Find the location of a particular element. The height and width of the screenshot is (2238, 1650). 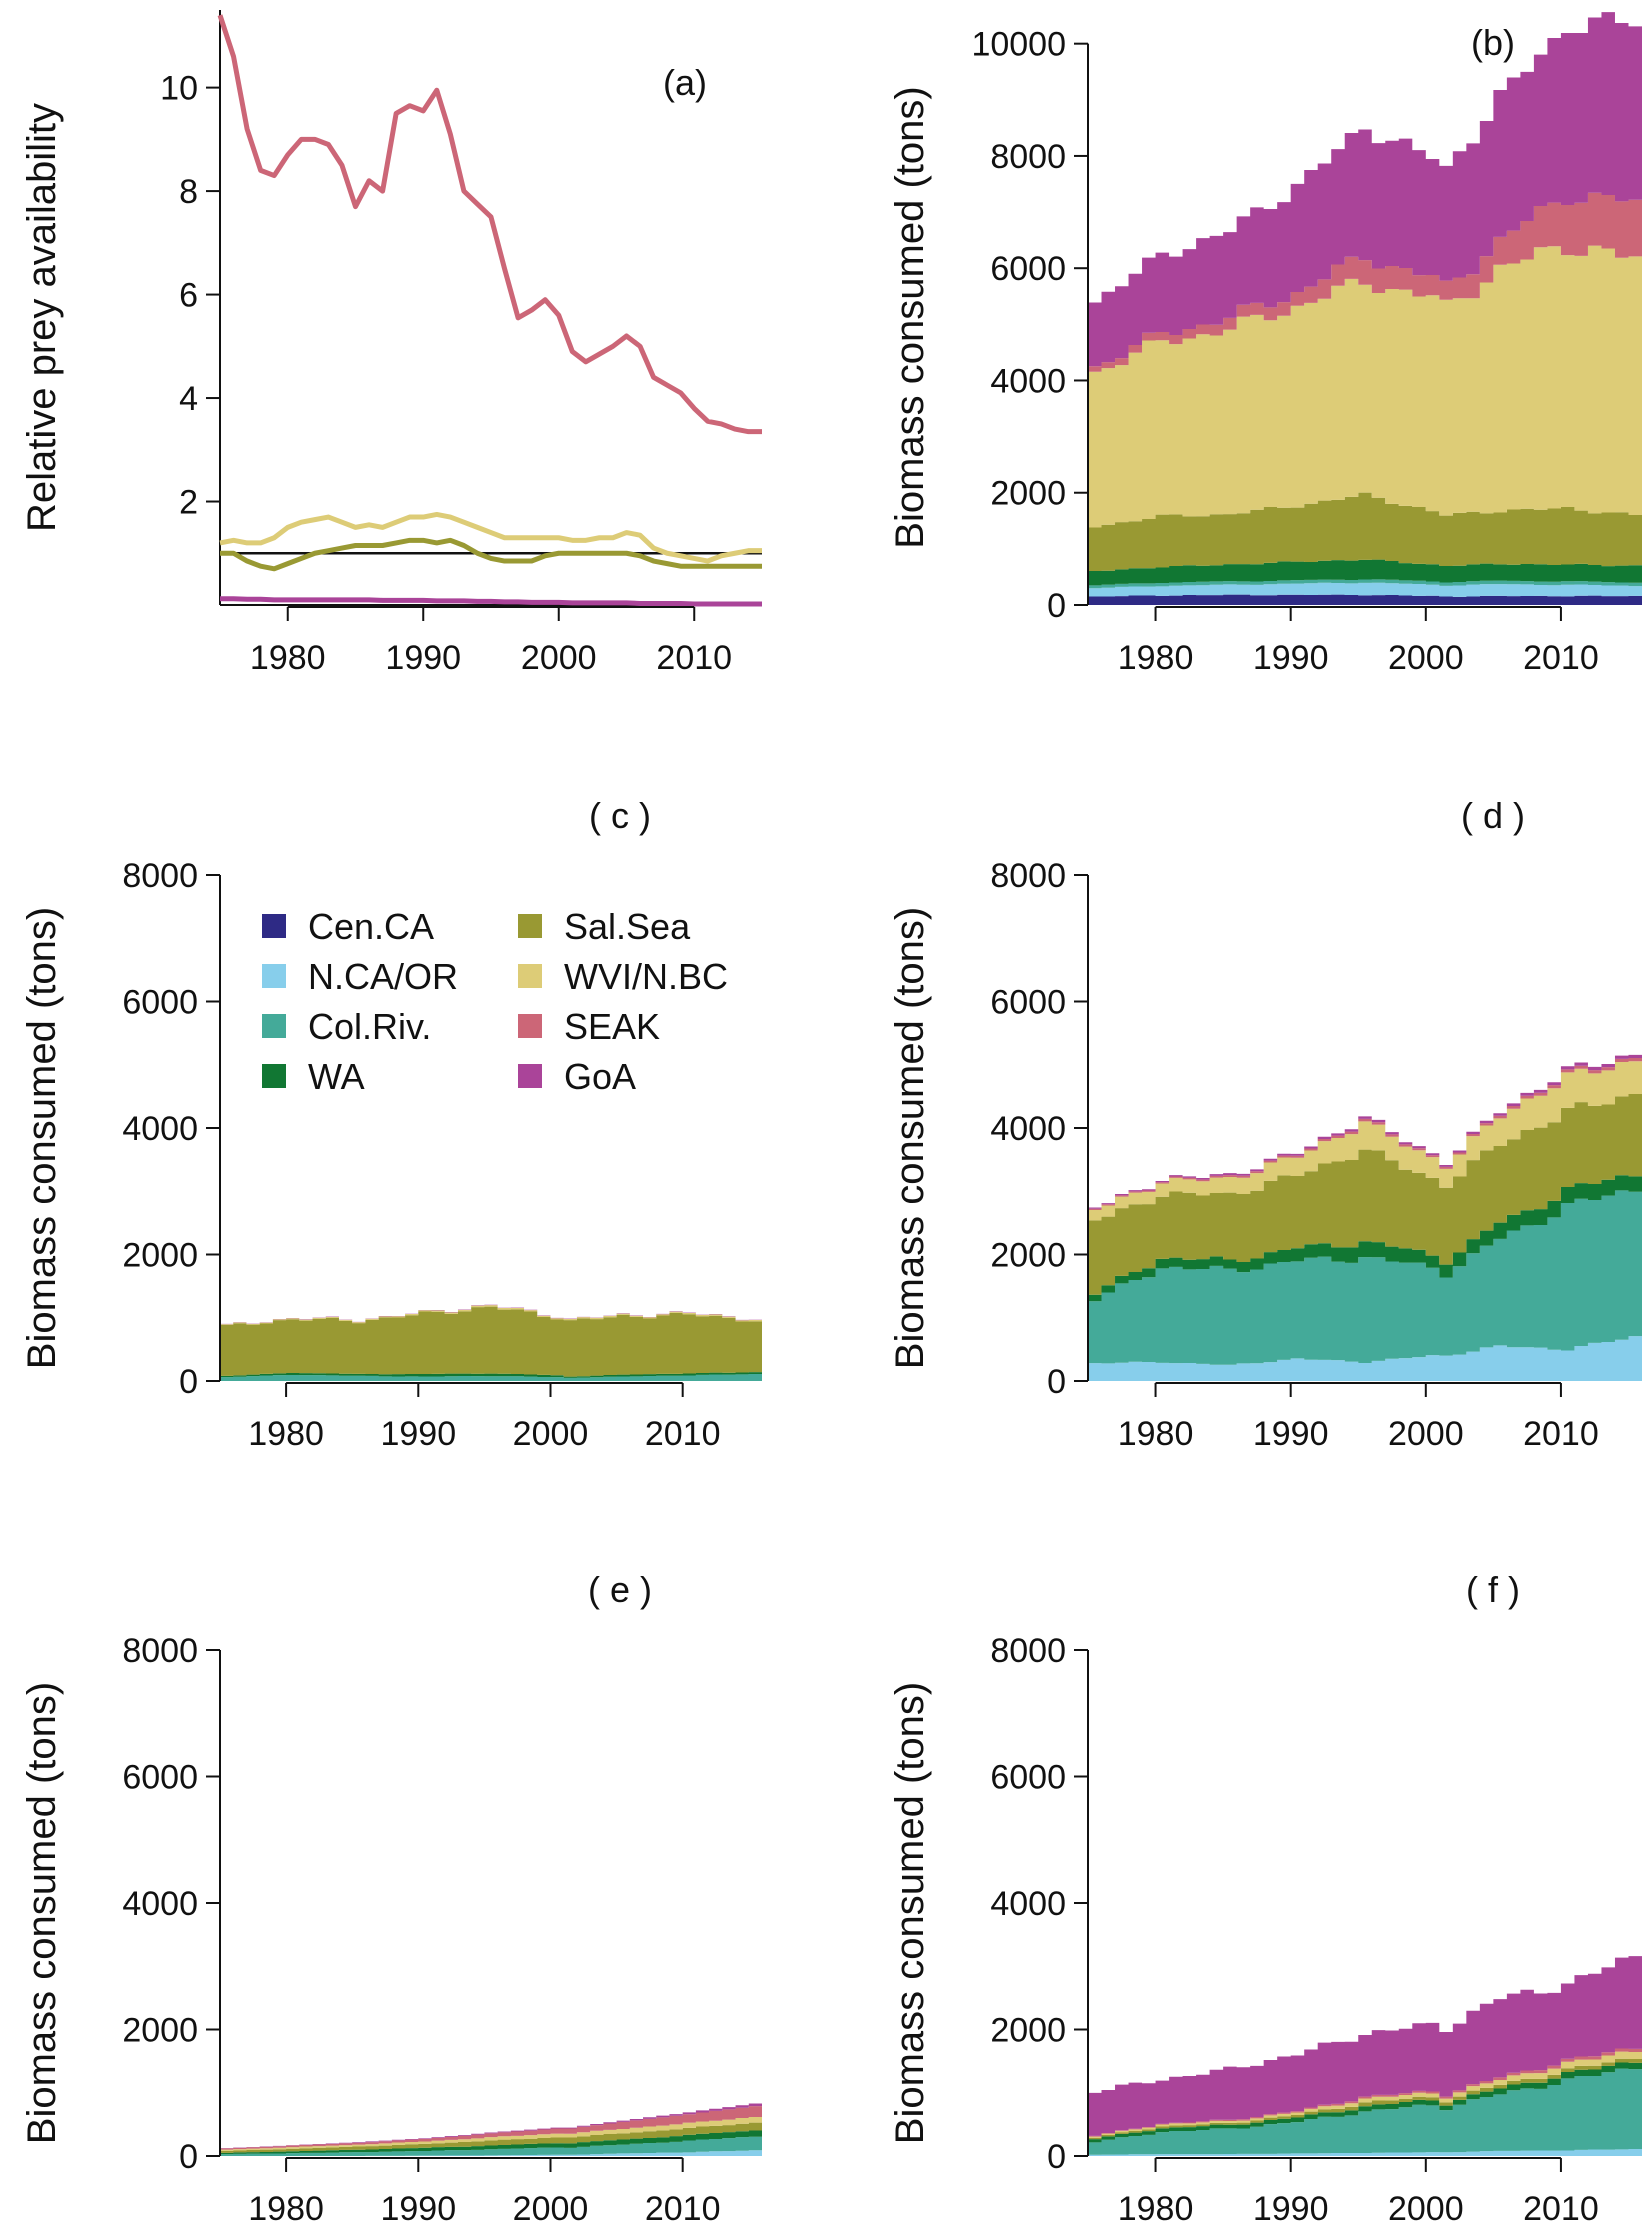

panel-d-x-tick-label: 1980 is located at coordinates (1156, 1434).